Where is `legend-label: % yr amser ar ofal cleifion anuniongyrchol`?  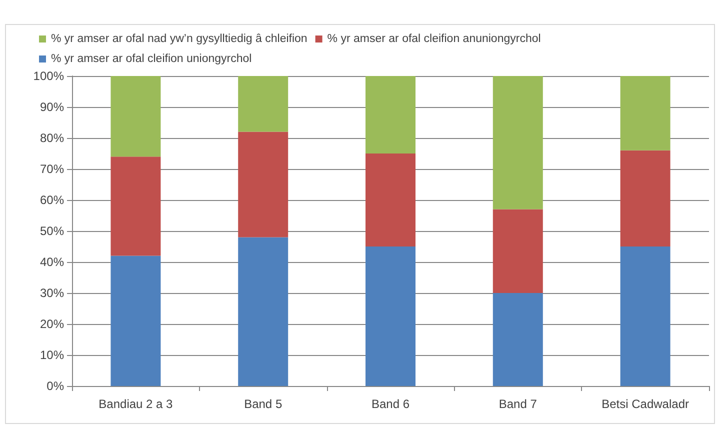 legend-label: % yr amser ar ofal cleifion anuniongyrchol is located at coordinates (434, 39).